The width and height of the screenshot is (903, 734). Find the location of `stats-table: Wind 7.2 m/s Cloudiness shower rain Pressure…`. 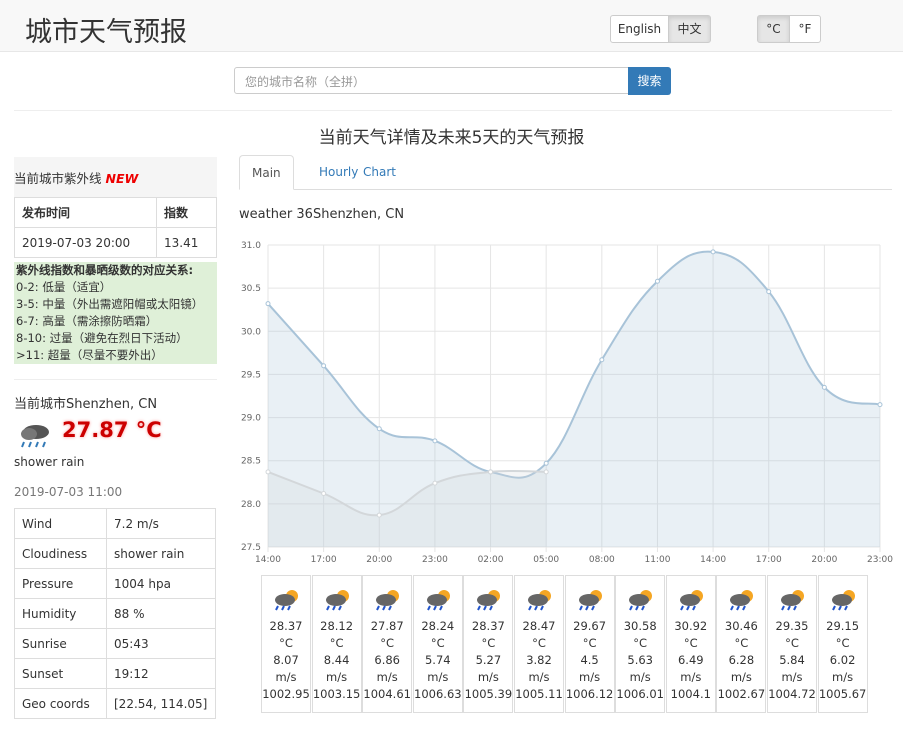

stats-table: Wind 7.2 m/s Cloudiness shower rain Pressure… is located at coordinates (115, 613).